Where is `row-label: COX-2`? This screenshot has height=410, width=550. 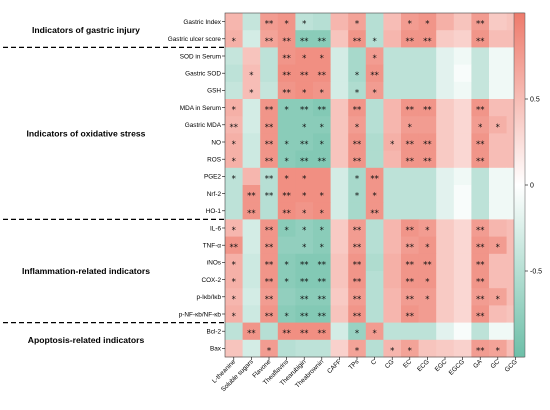 row-label: COX-2 is located at coordinates (211, 280).